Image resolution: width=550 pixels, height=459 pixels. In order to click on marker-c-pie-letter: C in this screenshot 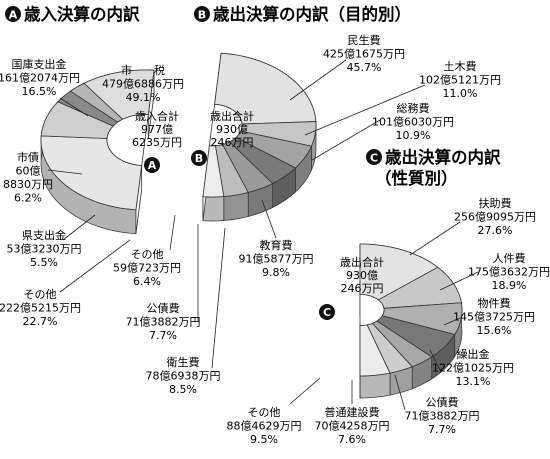, I will do `click(327, 312)`.